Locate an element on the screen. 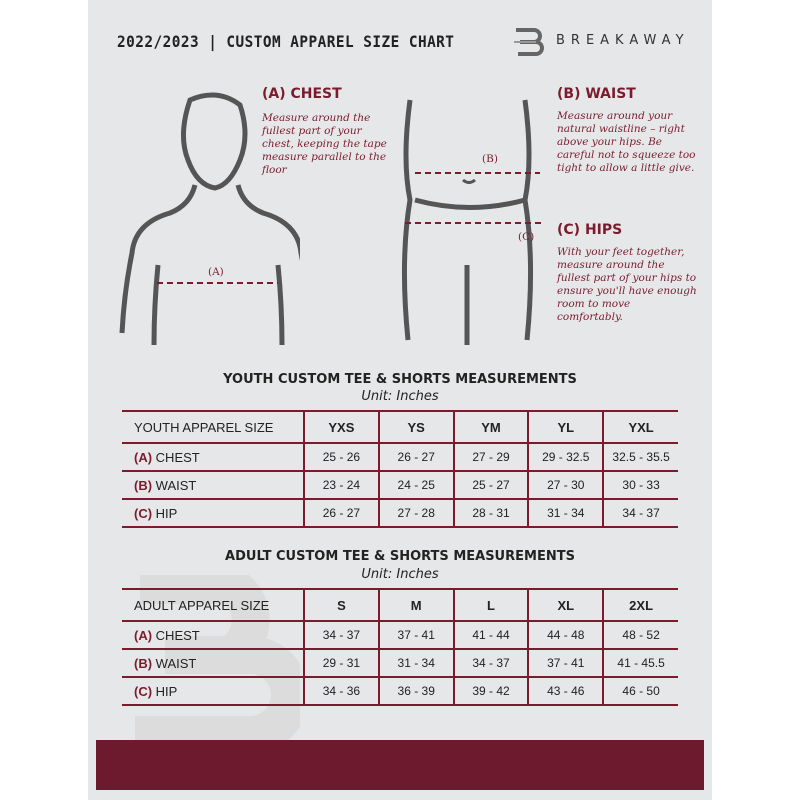 Image resolution: width=800 pixels, height=800 pixels. size-label: XL is located at coordinates (565, 605).